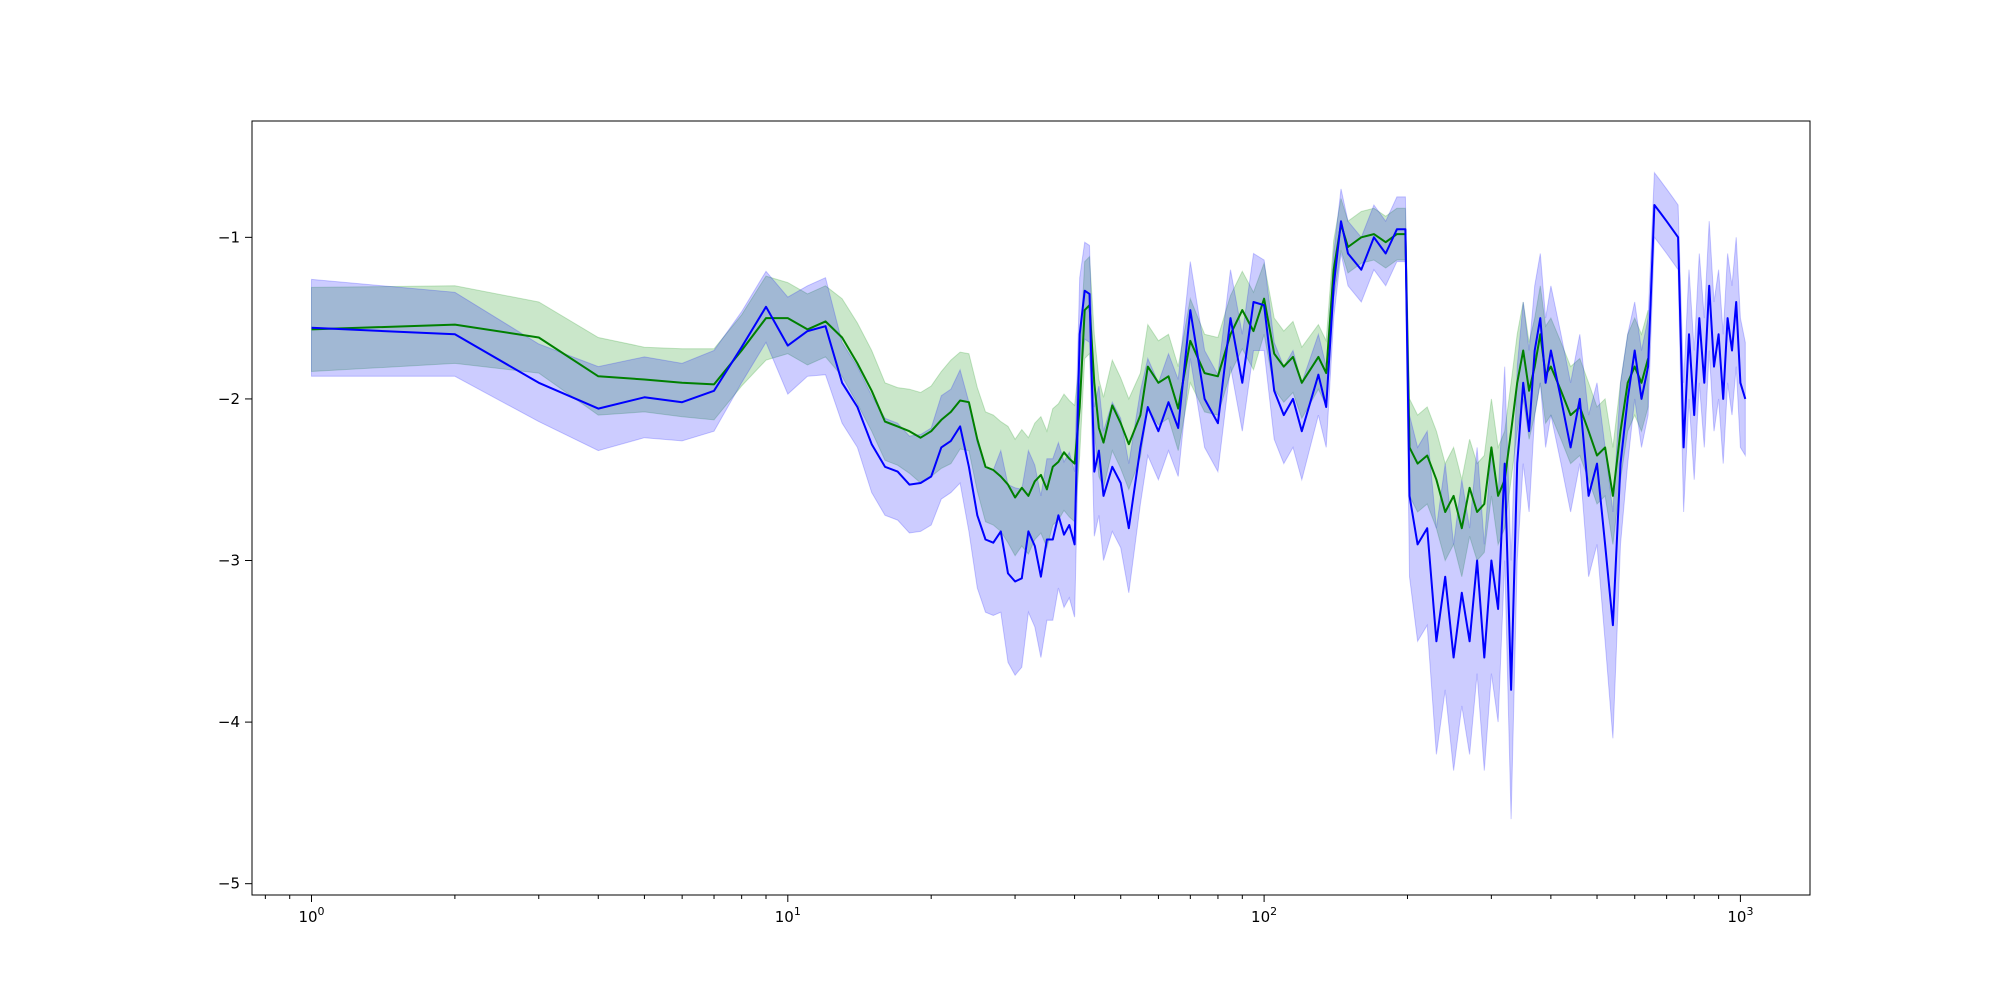 This screenshot has height=1000, width=2000. What do you see at coordinates (229, 561) in the screenshot?
I see `y-tick-label: −3` at bounding box center [229, 561].